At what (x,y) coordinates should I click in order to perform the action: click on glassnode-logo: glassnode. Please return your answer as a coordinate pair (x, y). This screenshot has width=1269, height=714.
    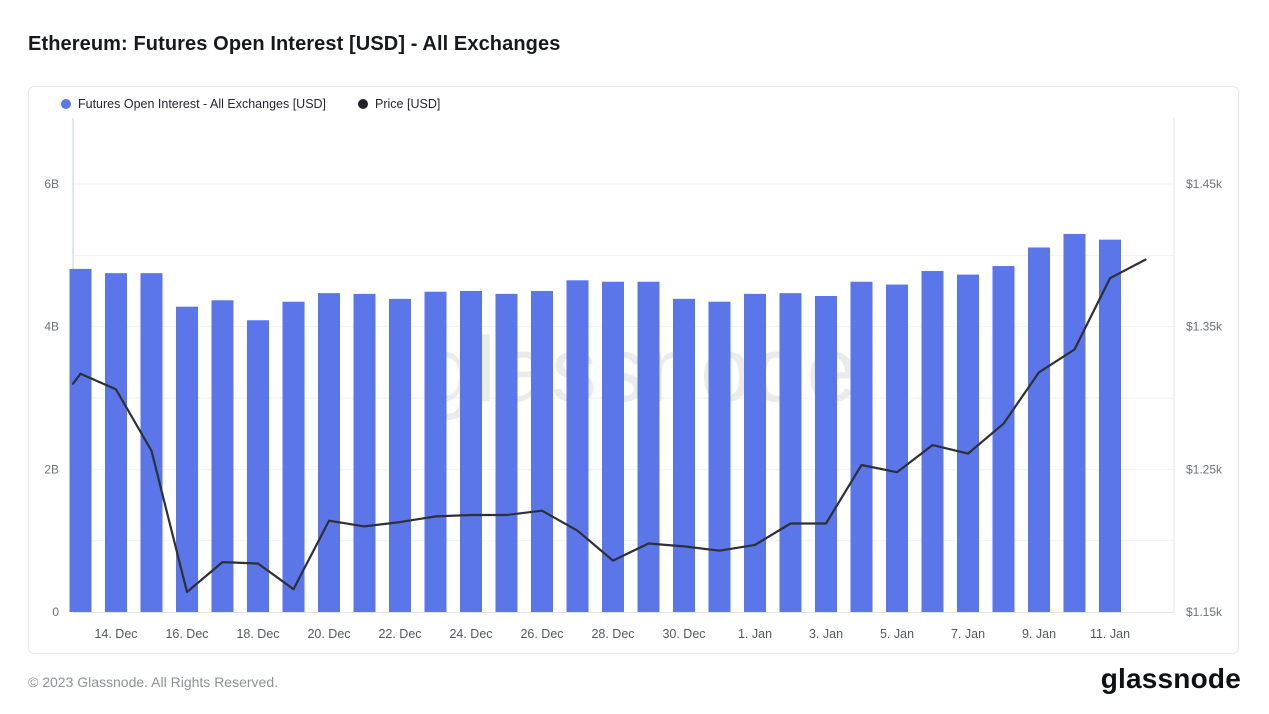
    Looking at the image, I should click on (1170, 678).